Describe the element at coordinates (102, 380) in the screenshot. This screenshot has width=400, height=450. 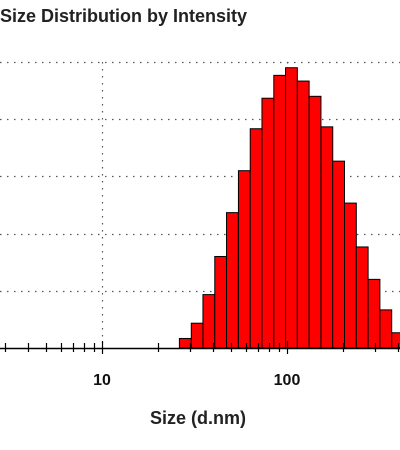
I see `x-tick-label: 10` at that location.